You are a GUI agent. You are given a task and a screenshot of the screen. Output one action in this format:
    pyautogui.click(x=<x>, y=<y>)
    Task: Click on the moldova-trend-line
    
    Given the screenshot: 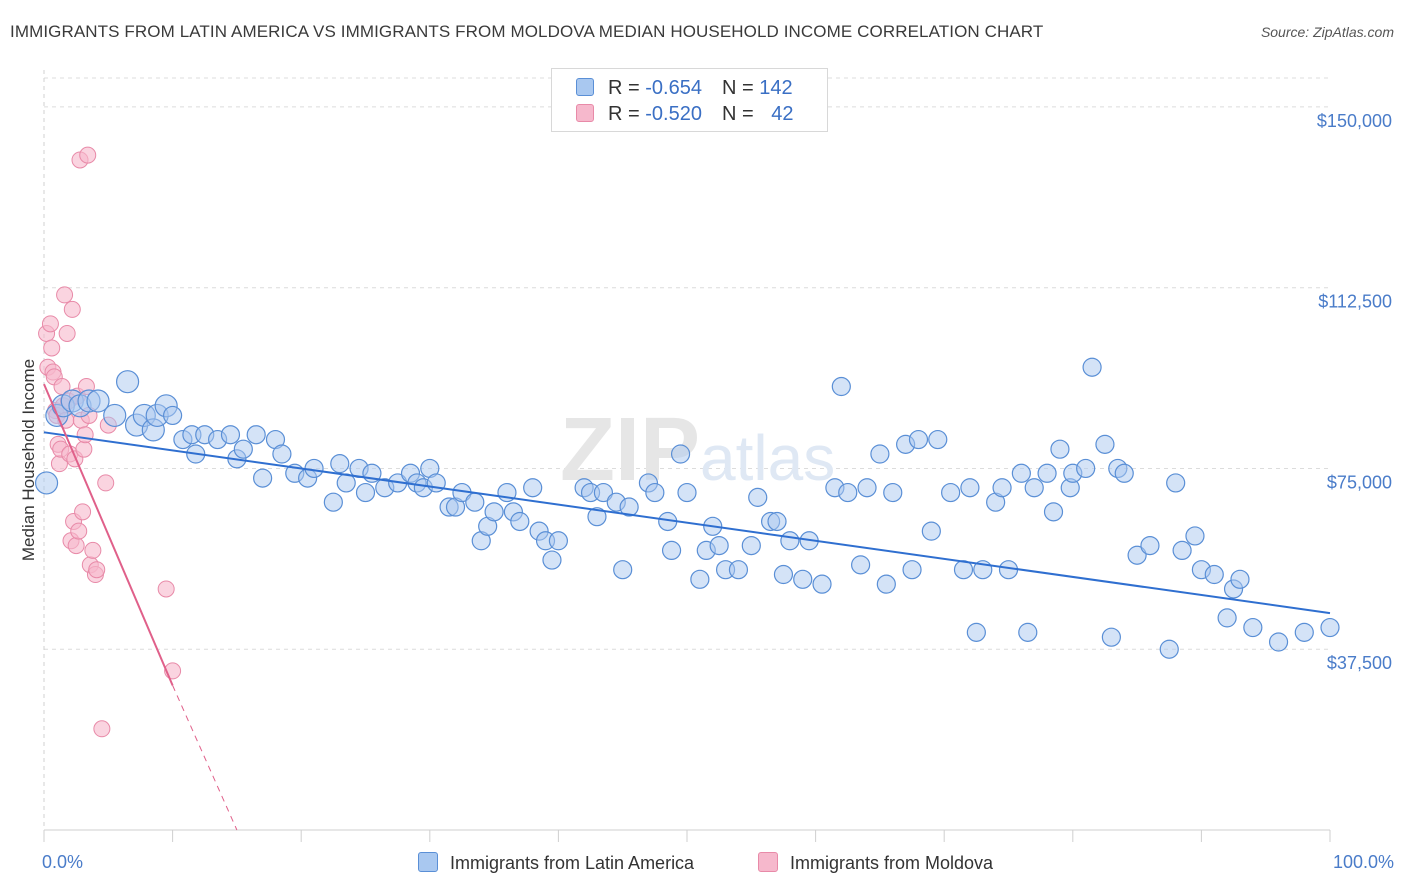 What is the action you would take?
    pyautogui.click(x=108, y=534)
    